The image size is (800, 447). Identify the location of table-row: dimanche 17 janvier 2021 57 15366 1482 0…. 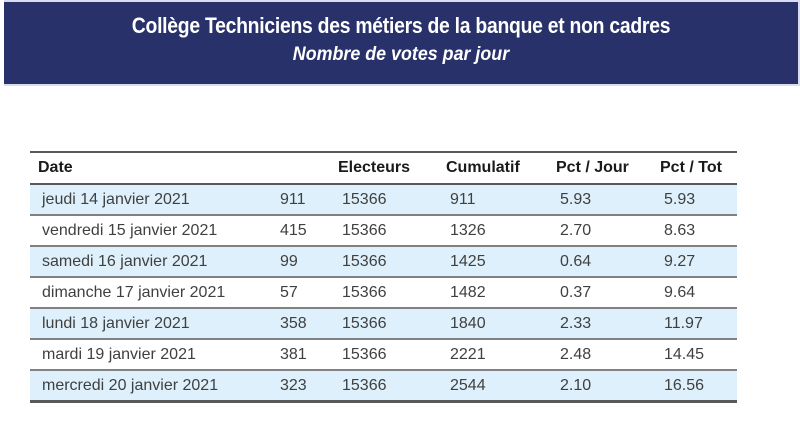
(383, 293).